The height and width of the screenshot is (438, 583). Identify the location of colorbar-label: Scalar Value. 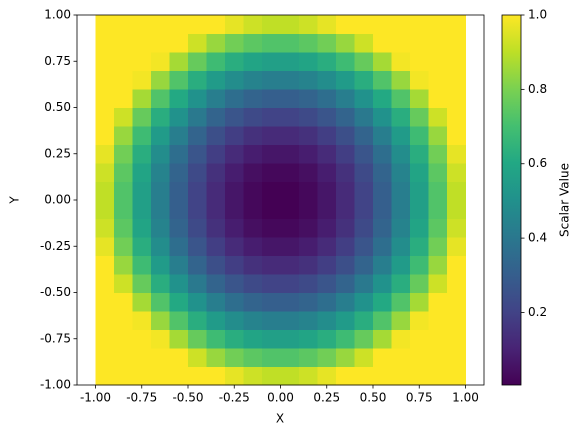
(565, 200).